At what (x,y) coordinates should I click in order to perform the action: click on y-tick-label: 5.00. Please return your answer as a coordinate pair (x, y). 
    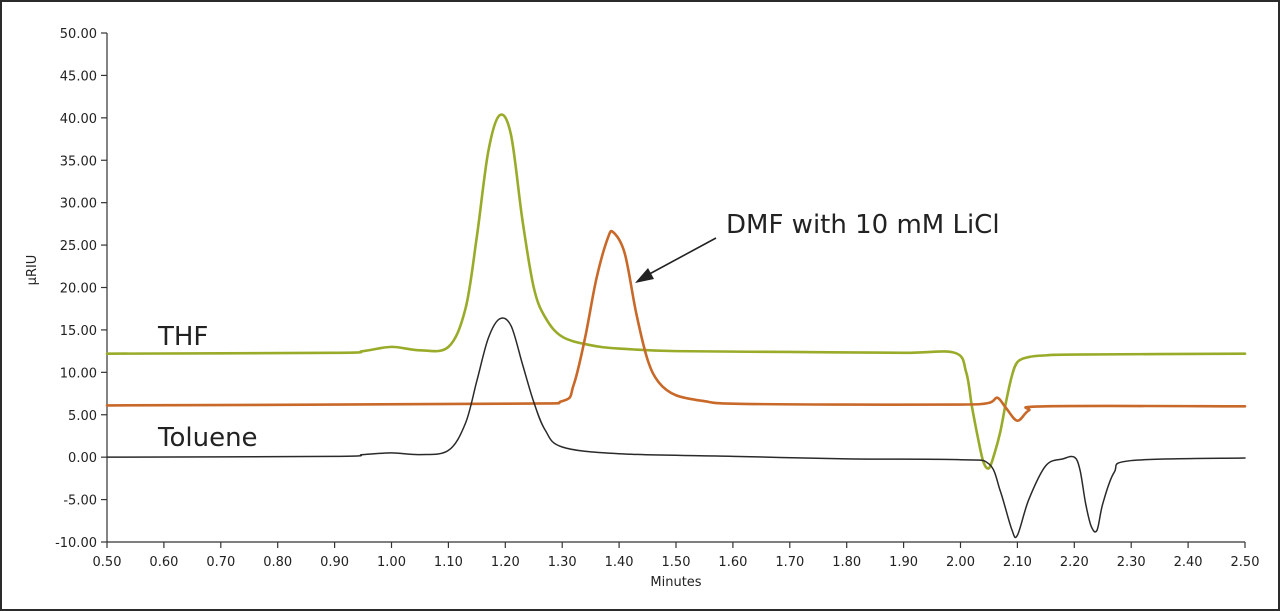
    Looking at the image, I should click on (82, 416).